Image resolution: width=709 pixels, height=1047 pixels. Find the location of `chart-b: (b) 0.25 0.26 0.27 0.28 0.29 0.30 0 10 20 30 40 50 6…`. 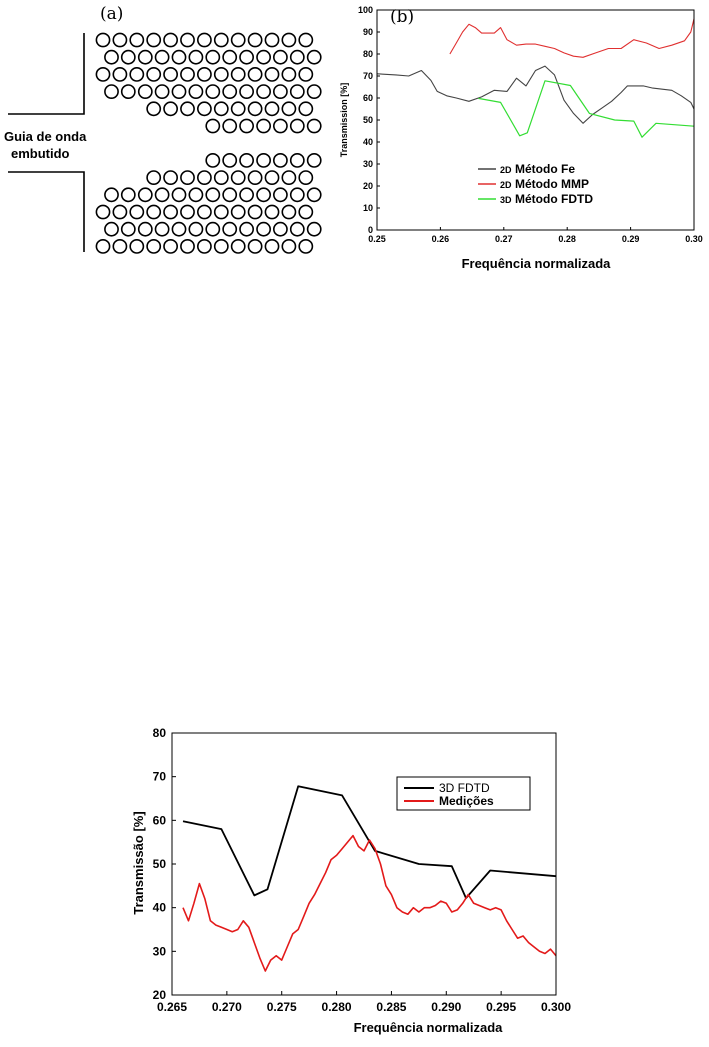

chart-b: (b) 0.25 0.26 0.27 0.28 0.29 0.30 0 10 20 30 40 50 6… is located at coordinates (521, 138).